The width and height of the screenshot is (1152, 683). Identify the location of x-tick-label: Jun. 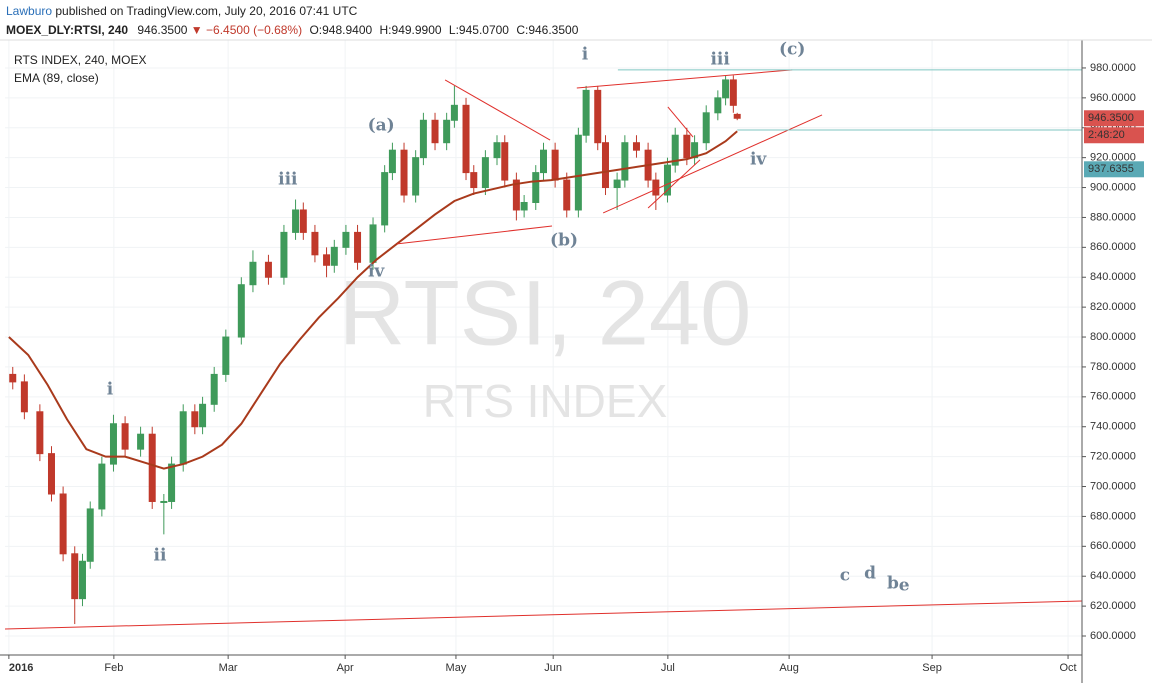
(553, 668).